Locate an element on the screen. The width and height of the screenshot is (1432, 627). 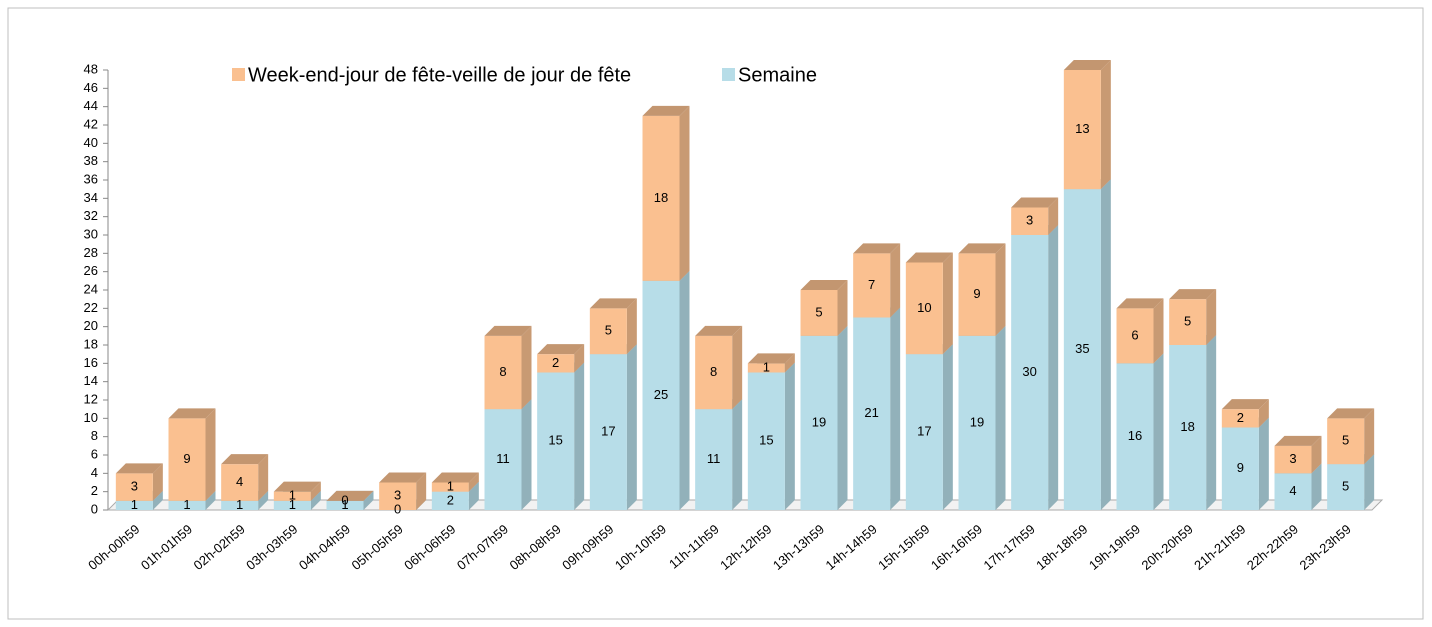
y-tick-label: 2 is located at coordinates (94, 490).